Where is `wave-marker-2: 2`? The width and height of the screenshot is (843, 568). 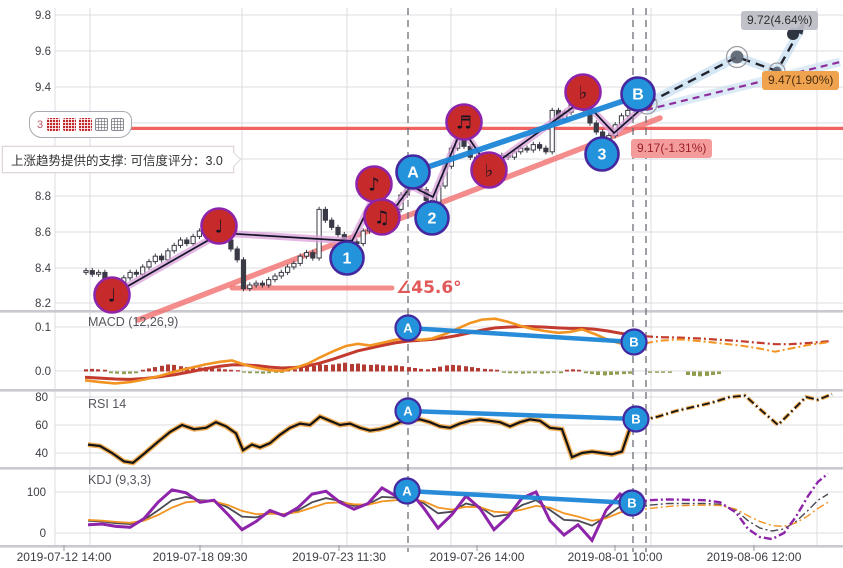
wave-marker-2: 2 is located at coordinates (432, 218).